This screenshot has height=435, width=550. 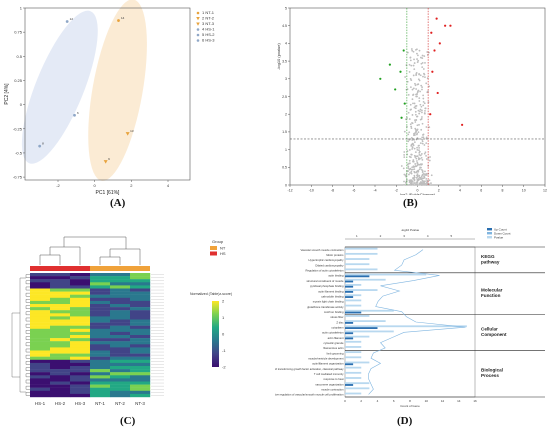 I want to click on panel-c-label: (C), so click(x=128, y=421).